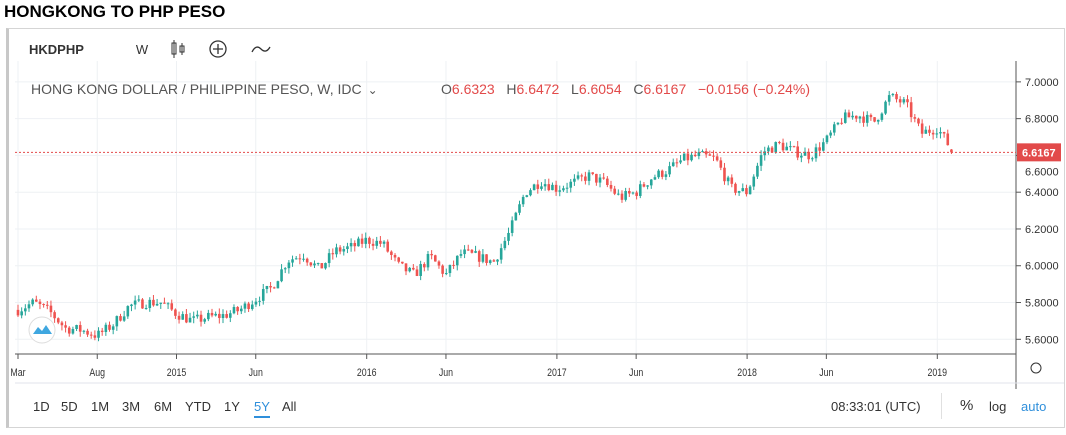  I want to click on range-5d: 5D, so click(69, 406).